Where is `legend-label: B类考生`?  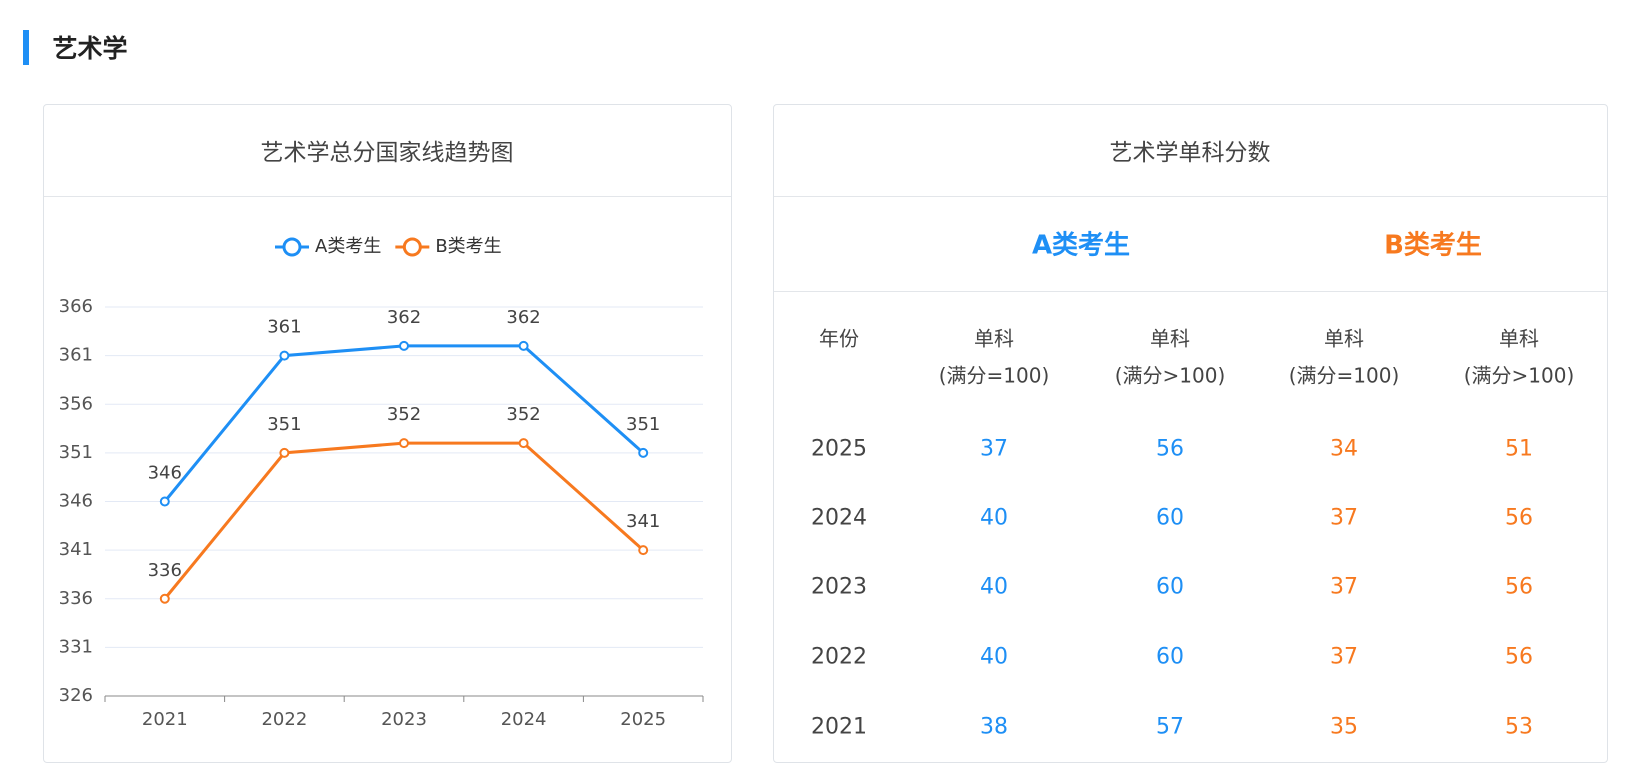 legend-label: B类考生 is located at coordinates (468, 246).